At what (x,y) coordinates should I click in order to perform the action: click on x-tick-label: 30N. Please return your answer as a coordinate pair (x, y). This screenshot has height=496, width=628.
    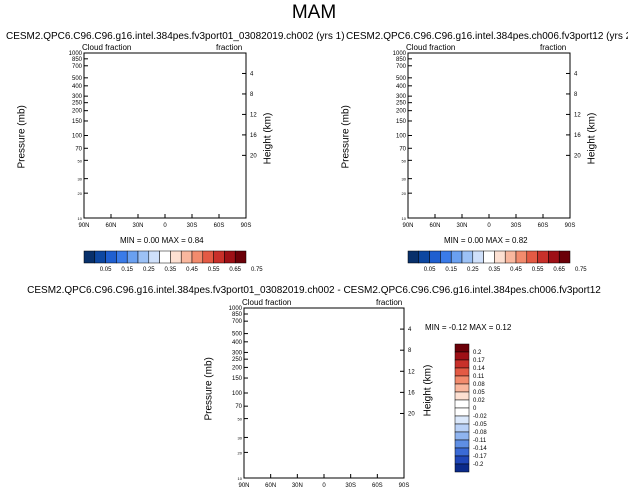
    Looking at the image, I should click on (297, 486).